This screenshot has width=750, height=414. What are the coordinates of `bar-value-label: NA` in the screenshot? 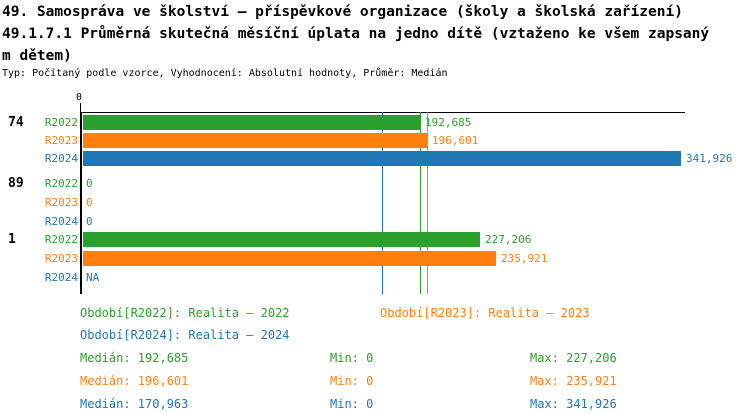 It's located at (93, 277).